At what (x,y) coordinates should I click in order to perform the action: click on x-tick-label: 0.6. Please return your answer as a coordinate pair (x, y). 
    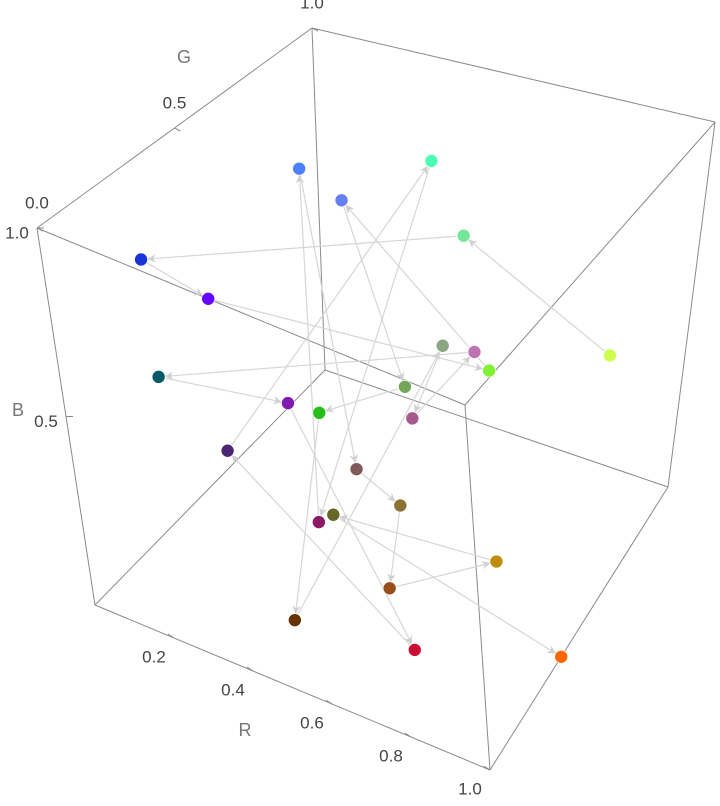
    Looking at the image, I should click on (312, 722).